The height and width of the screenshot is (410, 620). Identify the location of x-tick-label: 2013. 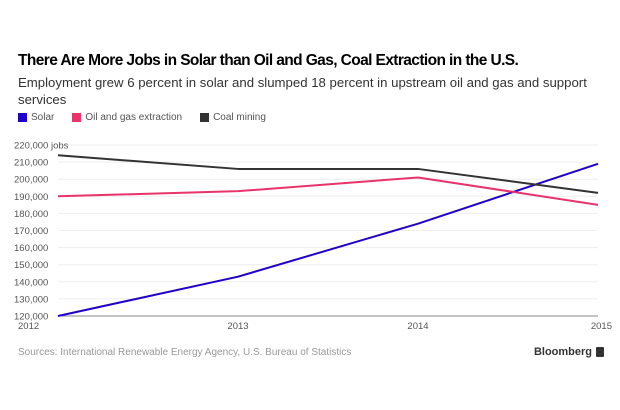
(237, 326).